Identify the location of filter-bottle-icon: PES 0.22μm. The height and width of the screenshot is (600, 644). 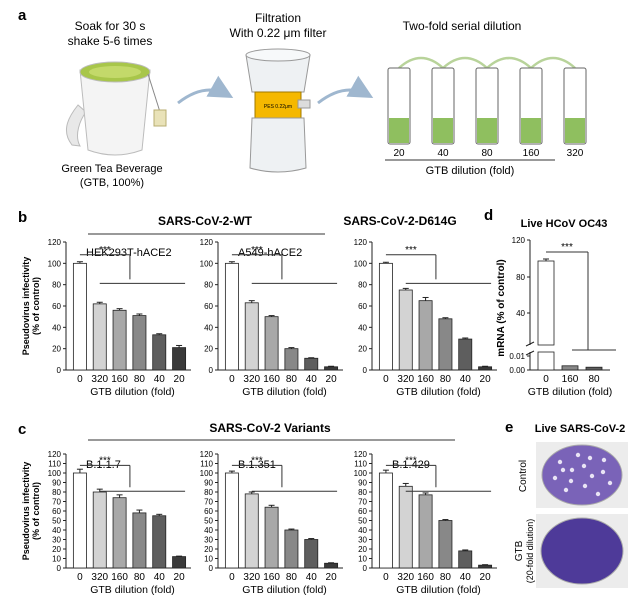
(278, 110).